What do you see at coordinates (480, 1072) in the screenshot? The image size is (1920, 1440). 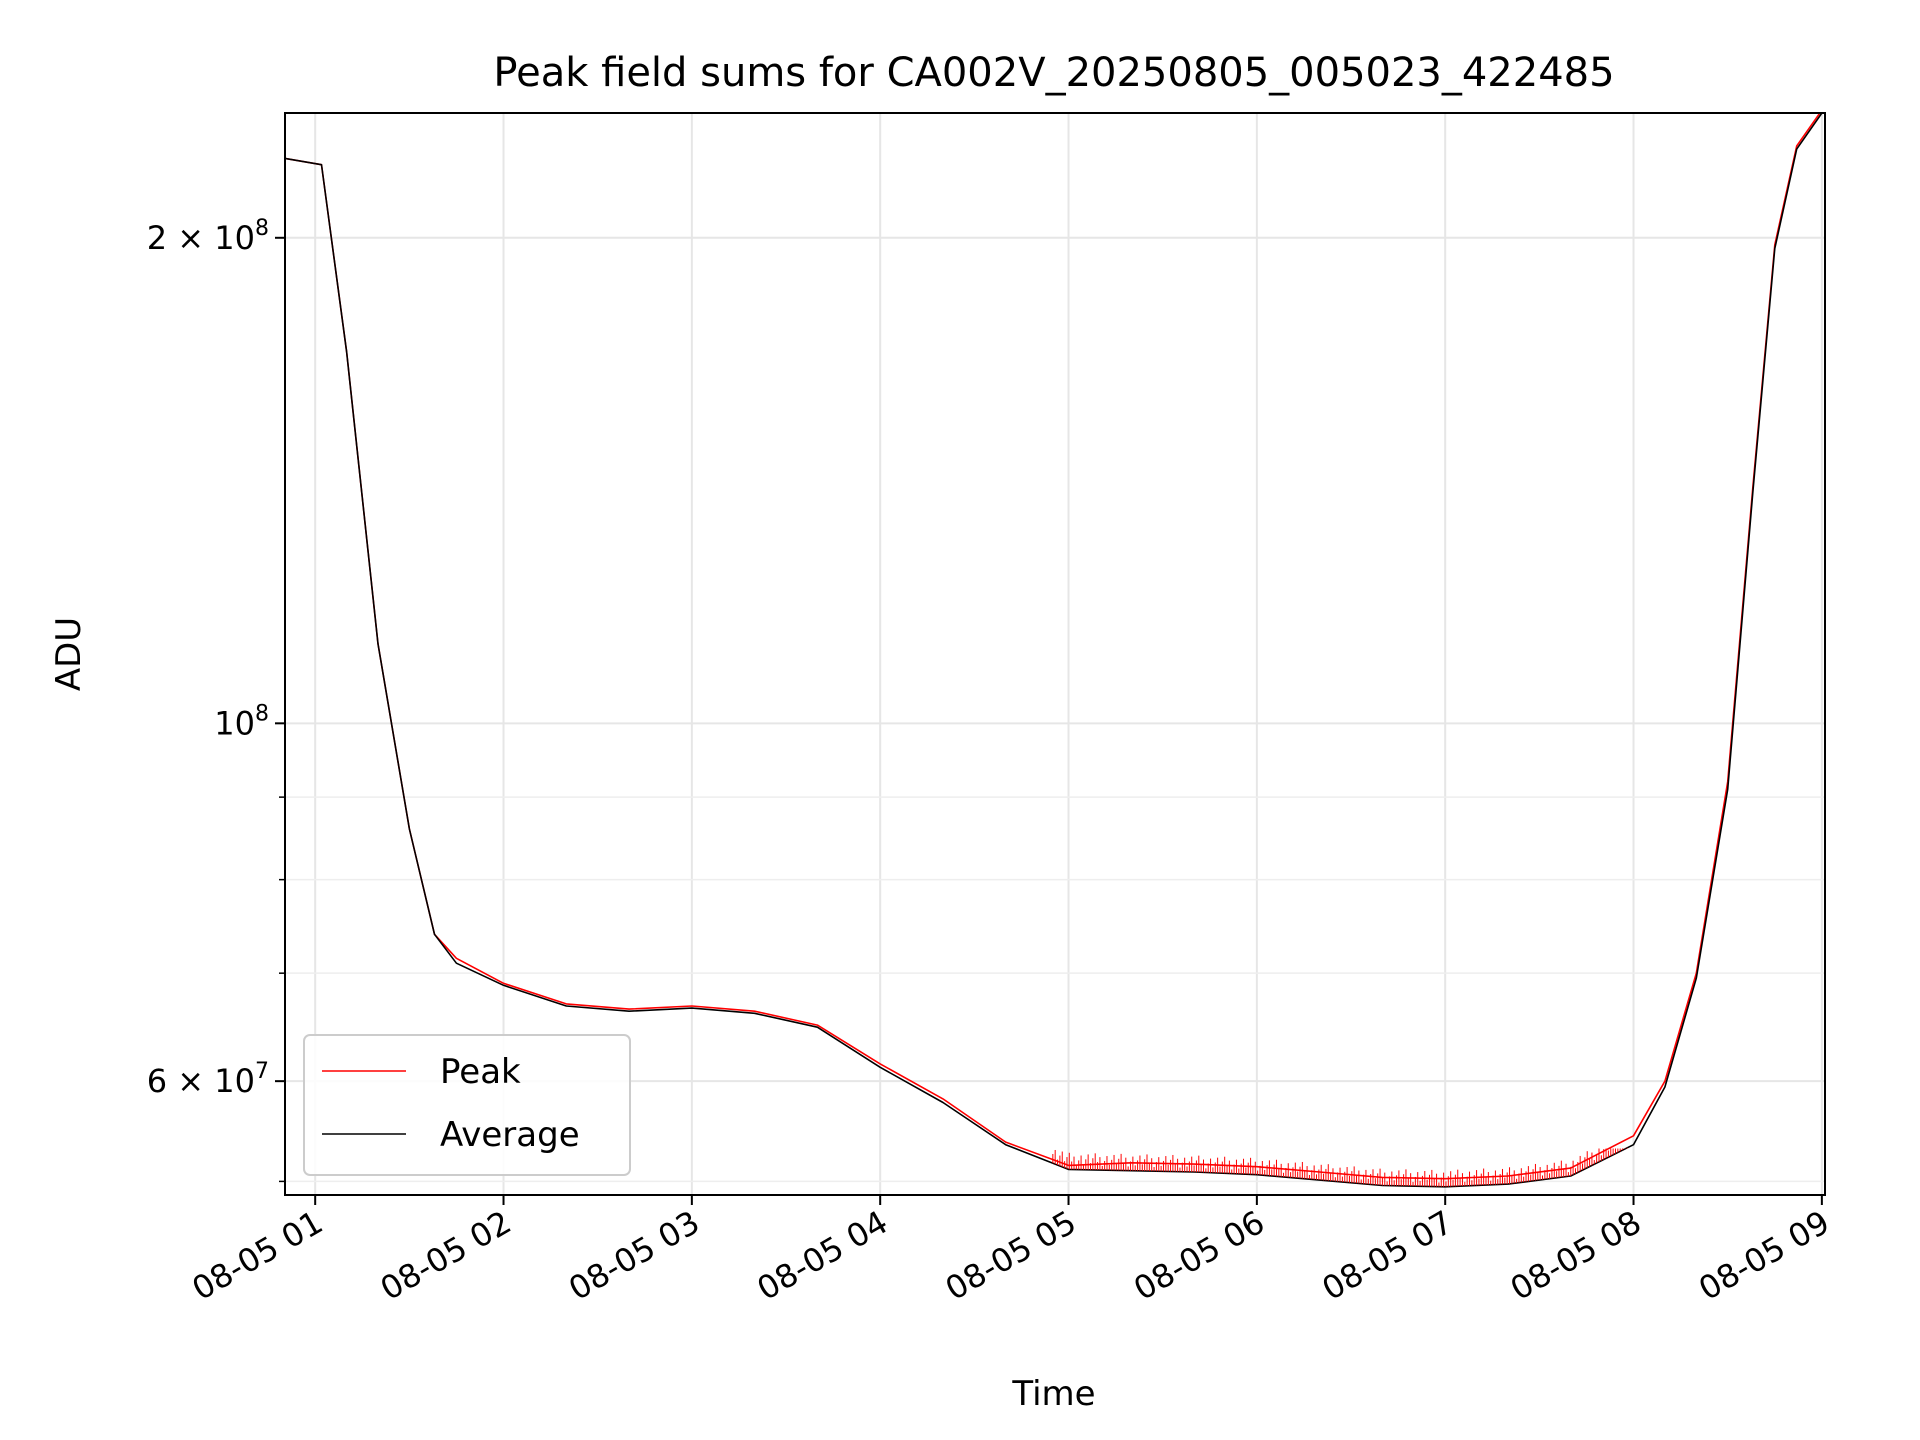 I see `legend-label-peak: Peak` at bounding box center [480, 1072].